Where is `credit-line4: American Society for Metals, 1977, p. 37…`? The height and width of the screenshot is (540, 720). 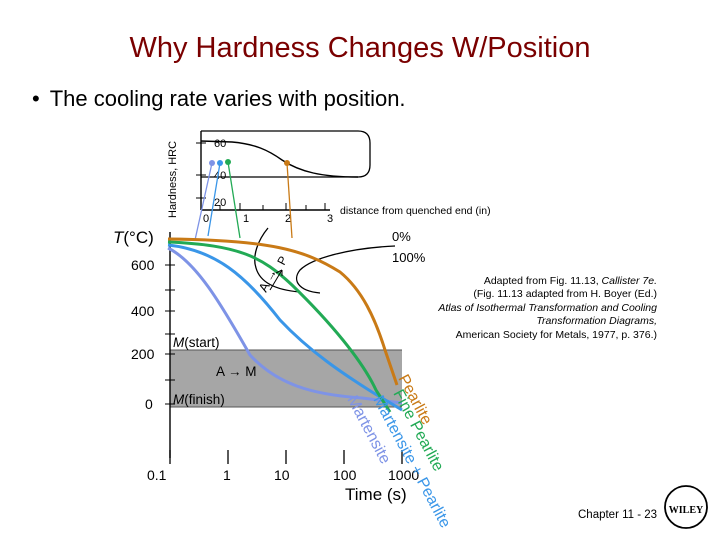 credit-line4: American Society for Metals, 1977, p. 37… is located at coordinates (556, 334).